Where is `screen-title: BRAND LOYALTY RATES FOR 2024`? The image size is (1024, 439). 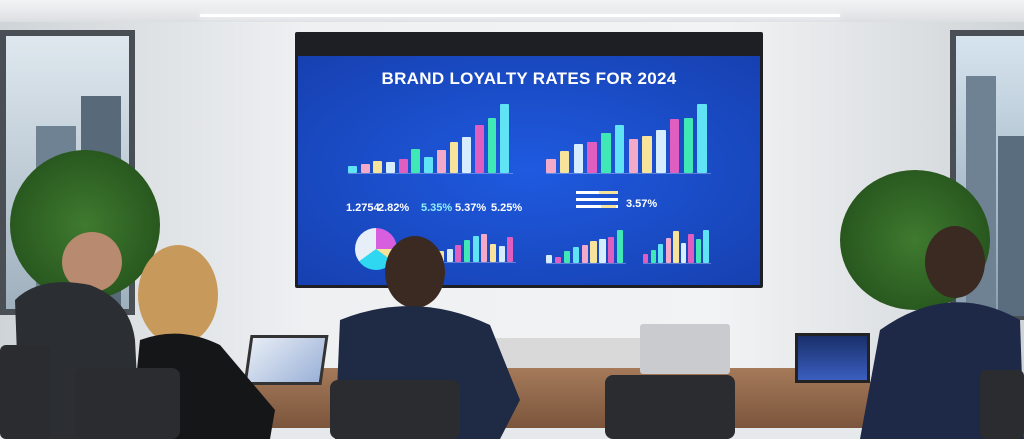
screen-title: BRAND LOYALTY RATES FOR 2024 is located at coordinates (529, 78).